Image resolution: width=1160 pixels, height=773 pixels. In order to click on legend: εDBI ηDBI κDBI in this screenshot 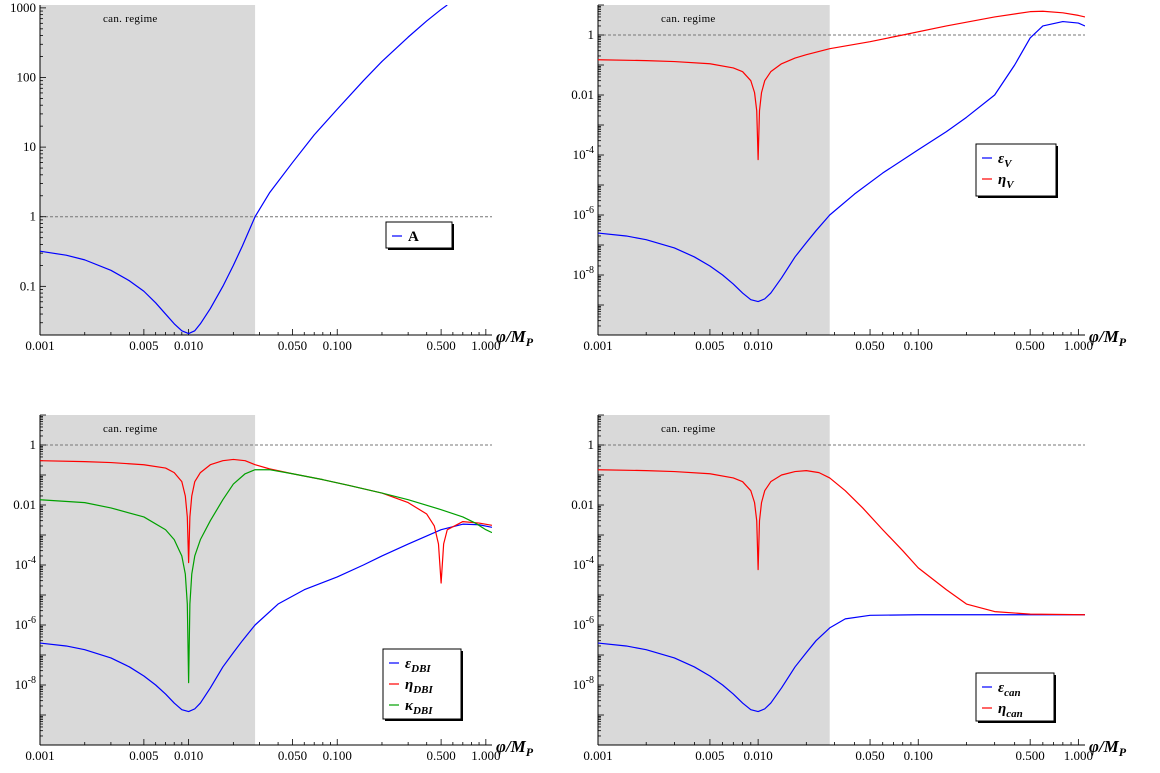, I will do `click(422, 684)`.